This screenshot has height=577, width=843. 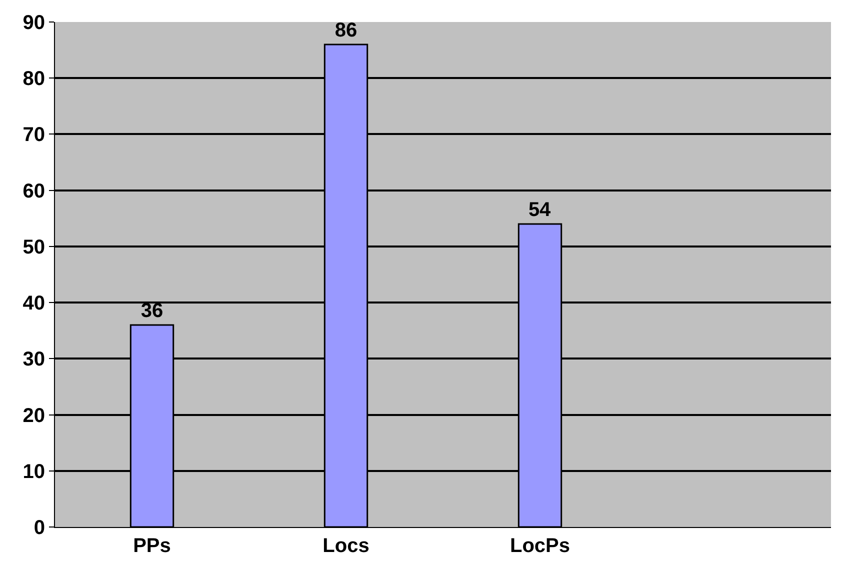 What do you see at coordinates (346, 546) in the screenshot?
I see `x-tick-label: Locs` at bounding box center [346, 546].